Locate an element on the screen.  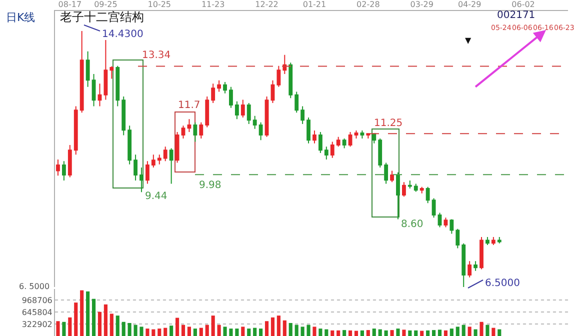
annotation: 6.5000 is located at coordinates (502, 283).